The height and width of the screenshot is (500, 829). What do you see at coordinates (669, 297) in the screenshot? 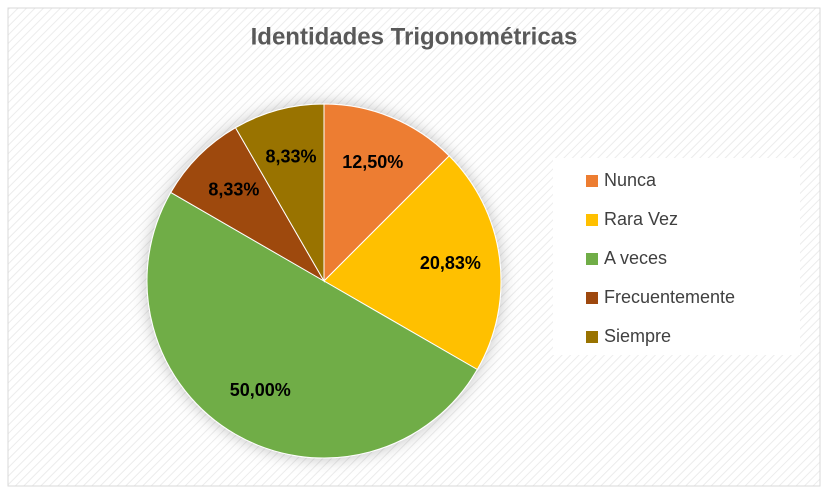
I see `legend-label: Frecuentemente` at bounding box center [669, 297].